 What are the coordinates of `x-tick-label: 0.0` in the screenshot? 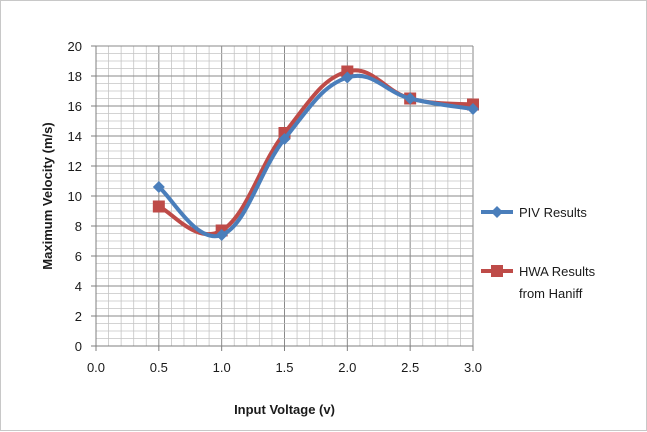 It's located at (96, 367).